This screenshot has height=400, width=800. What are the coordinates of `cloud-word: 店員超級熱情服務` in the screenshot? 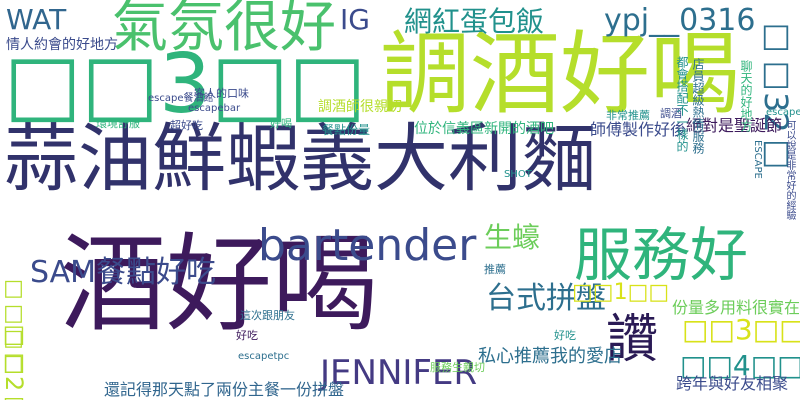 It's located at (698, 106).